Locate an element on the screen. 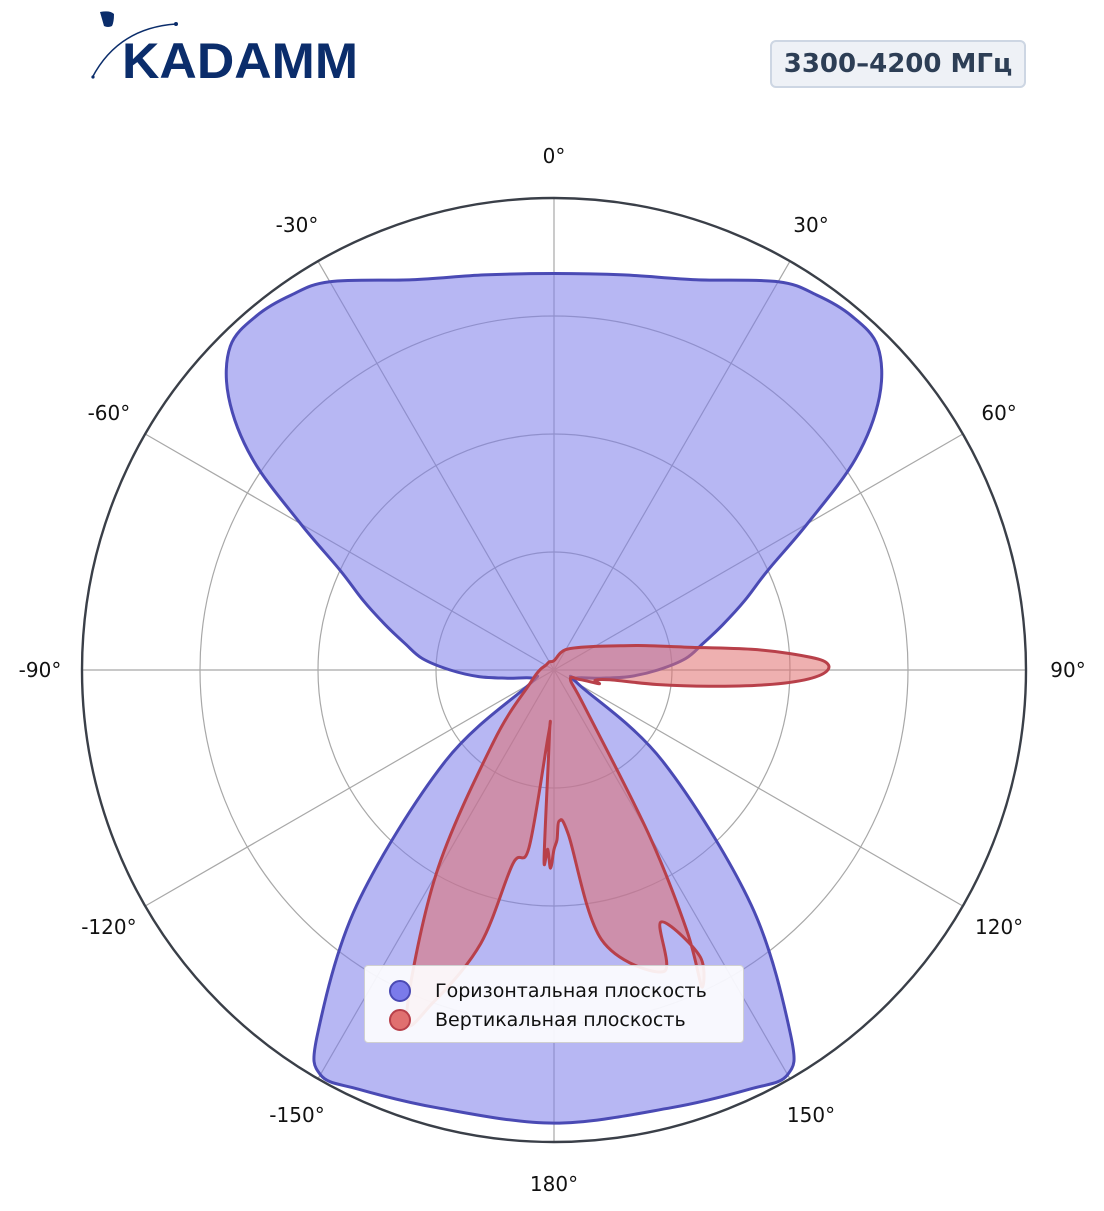  legend-label-vertical: Вертикальная плоскость is located at coordinates (560, 1019).